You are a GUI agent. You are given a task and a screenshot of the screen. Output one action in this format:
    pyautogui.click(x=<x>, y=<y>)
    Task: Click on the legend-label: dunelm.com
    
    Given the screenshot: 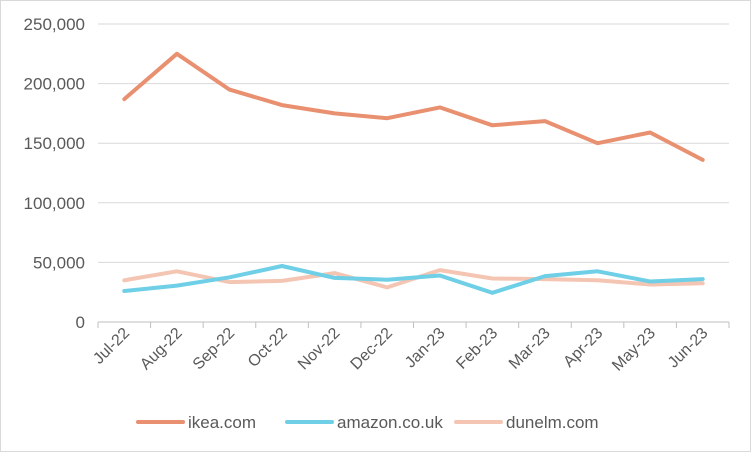 What is the action you would take?
    pyautogui.click(x=552, y=422)
    